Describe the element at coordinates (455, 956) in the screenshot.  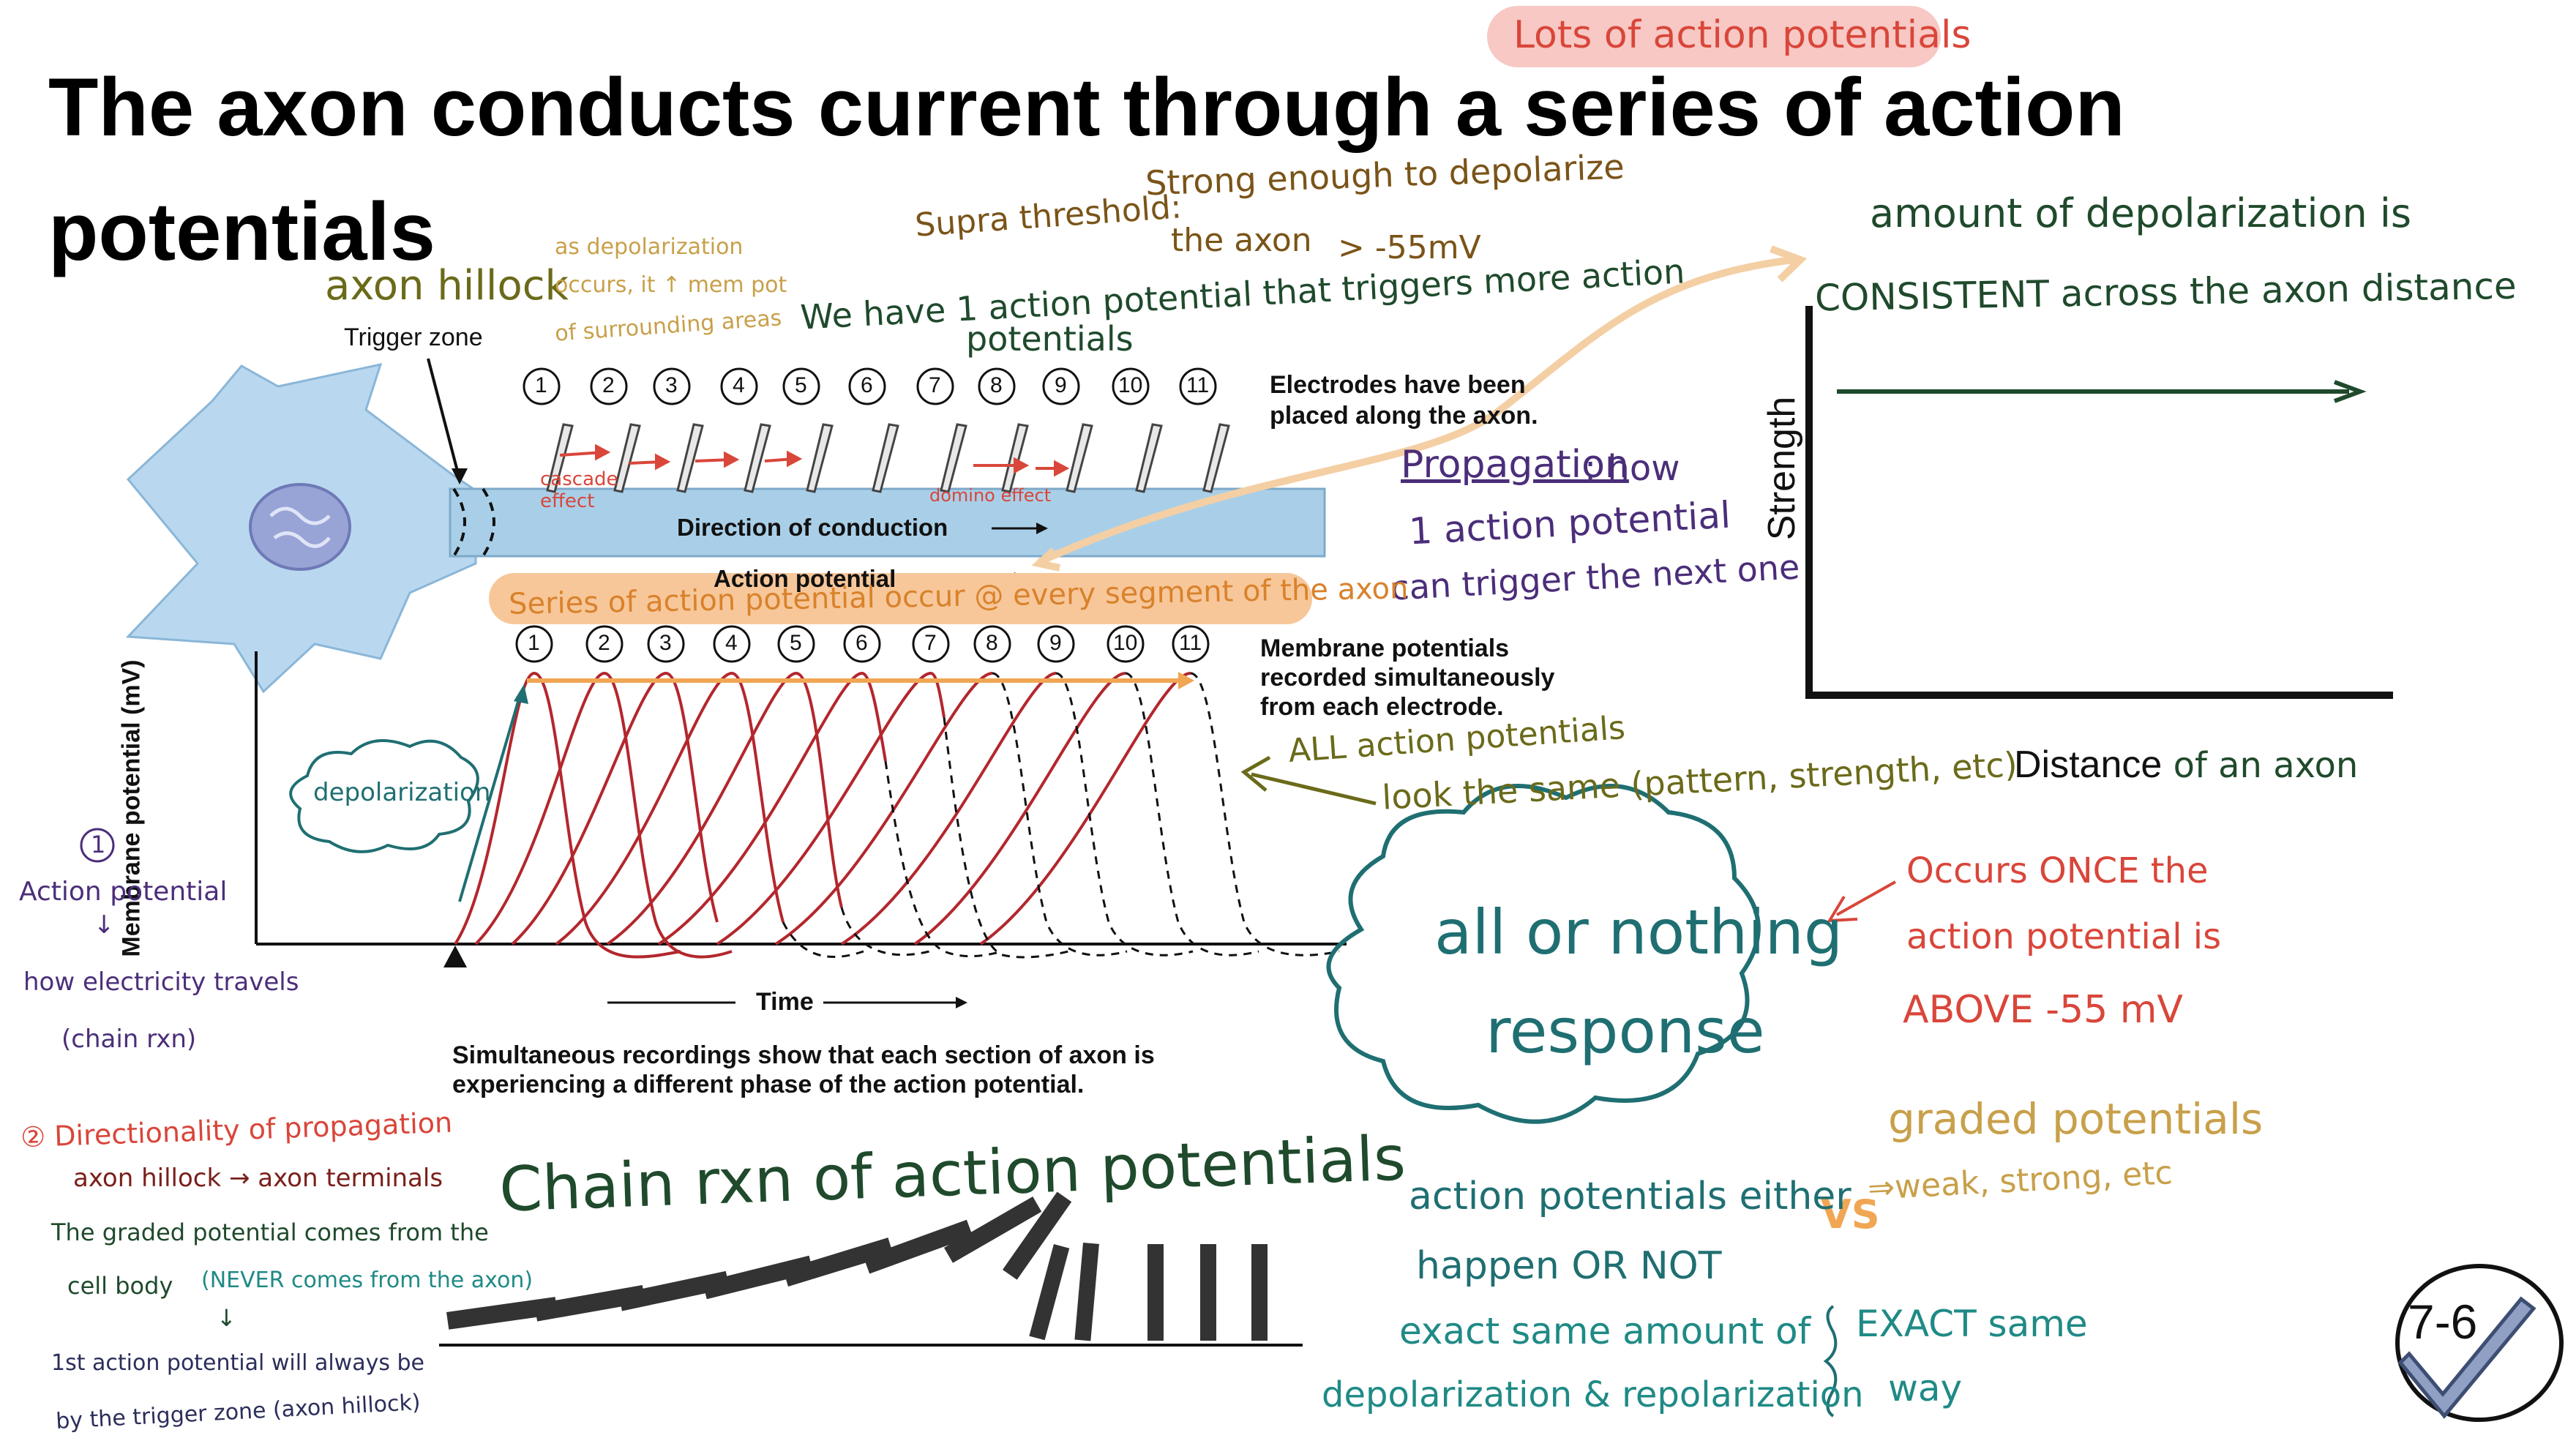
I see `stimulus-marker` at that location.